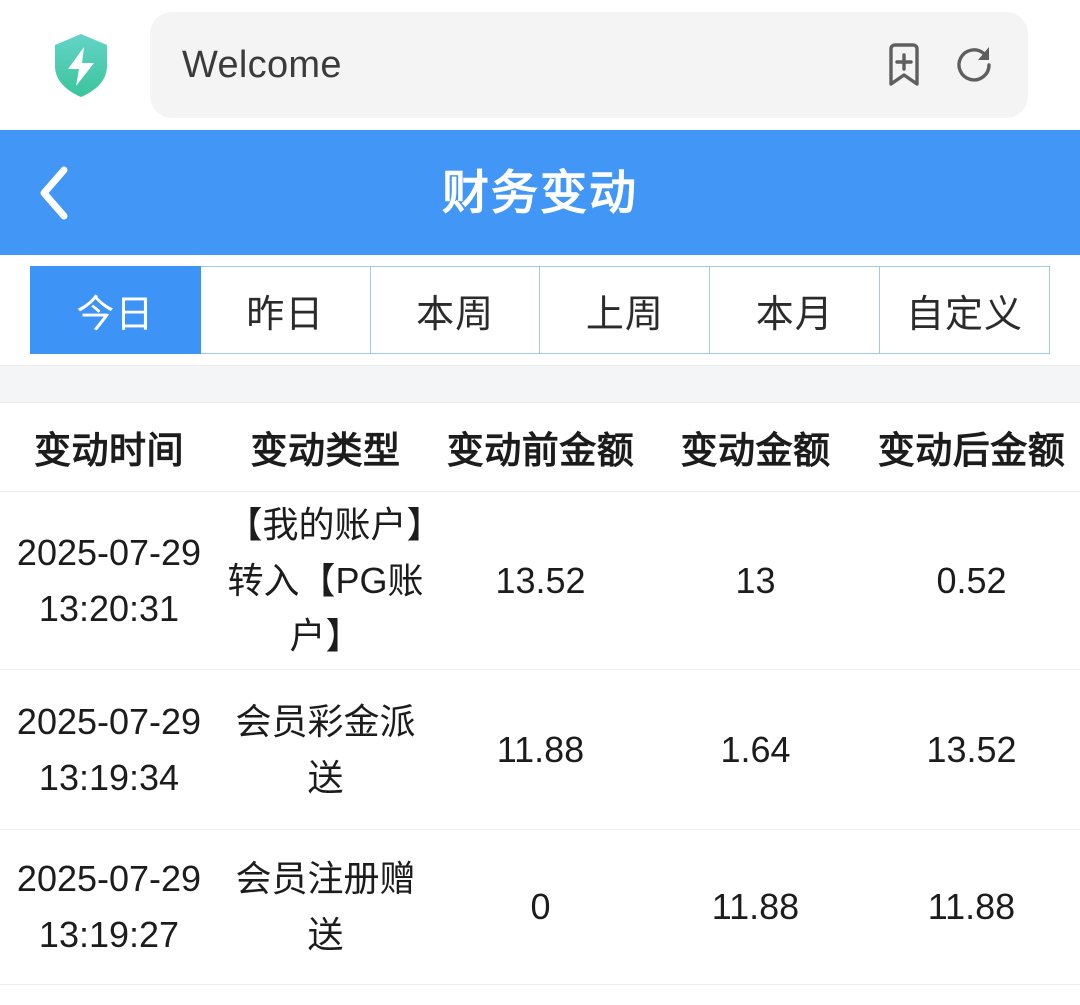  I want to click on cell-time-text: 13:19:27, so click(109, 934).